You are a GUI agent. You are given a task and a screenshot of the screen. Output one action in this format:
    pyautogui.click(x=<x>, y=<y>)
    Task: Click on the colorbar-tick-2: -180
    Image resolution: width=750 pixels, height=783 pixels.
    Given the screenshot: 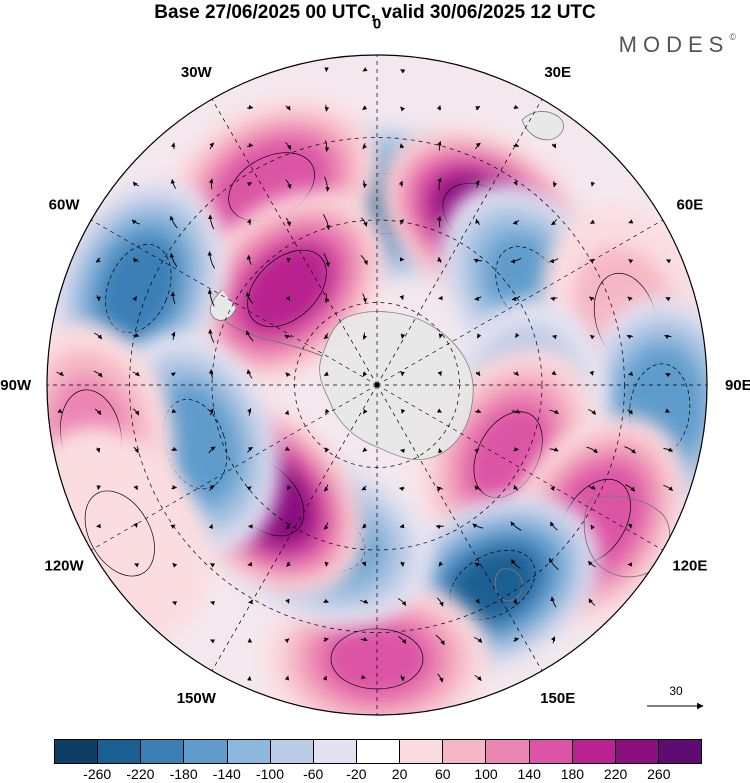 What is the action you would take?
    pyautogui.click(x=183, y=774)
    